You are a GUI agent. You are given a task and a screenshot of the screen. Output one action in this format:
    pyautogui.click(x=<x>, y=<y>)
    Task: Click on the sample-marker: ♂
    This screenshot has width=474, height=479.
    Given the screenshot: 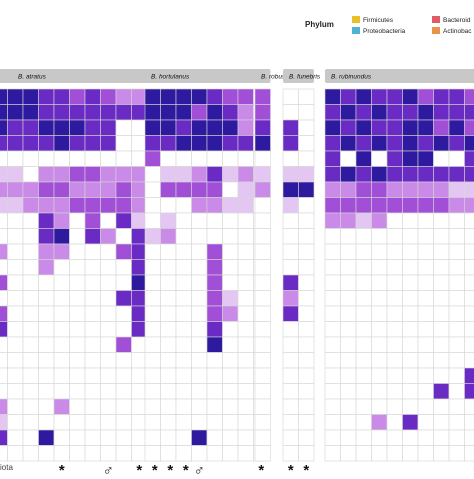 What is the action you would take?
    pyautogui.click(x=199, y=468)
    